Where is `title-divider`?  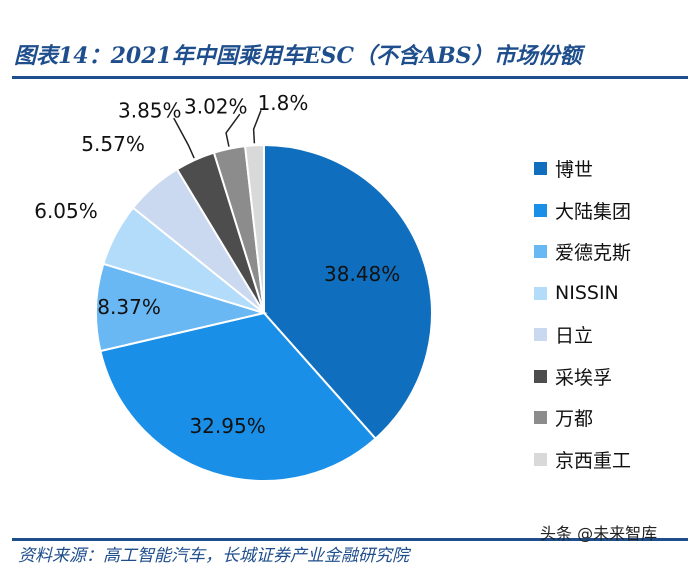
title-divider is located at coordinates (350, 77).